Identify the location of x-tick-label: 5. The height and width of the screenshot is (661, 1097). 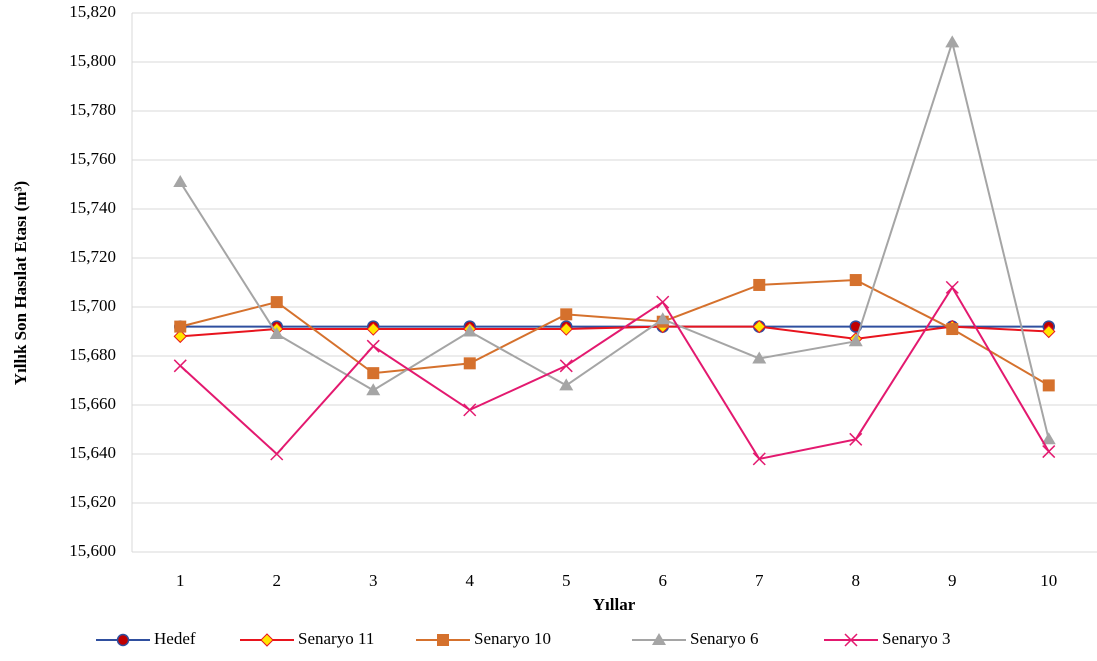
(566, 580).